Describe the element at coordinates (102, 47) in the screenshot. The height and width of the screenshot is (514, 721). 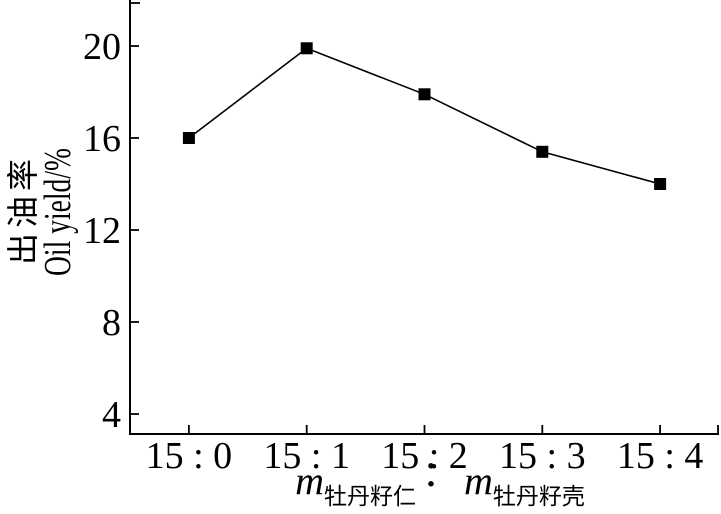
I see `y-tick-label: 20` at that location.